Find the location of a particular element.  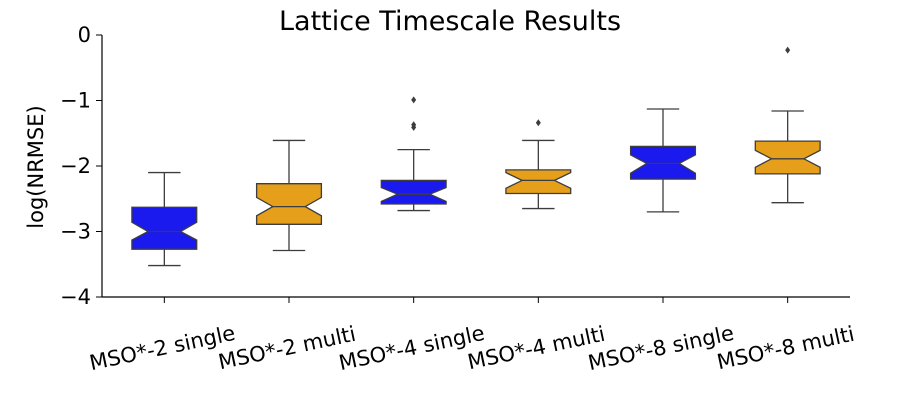

y-tick-label: −2 is located at coordinates (75, 166).